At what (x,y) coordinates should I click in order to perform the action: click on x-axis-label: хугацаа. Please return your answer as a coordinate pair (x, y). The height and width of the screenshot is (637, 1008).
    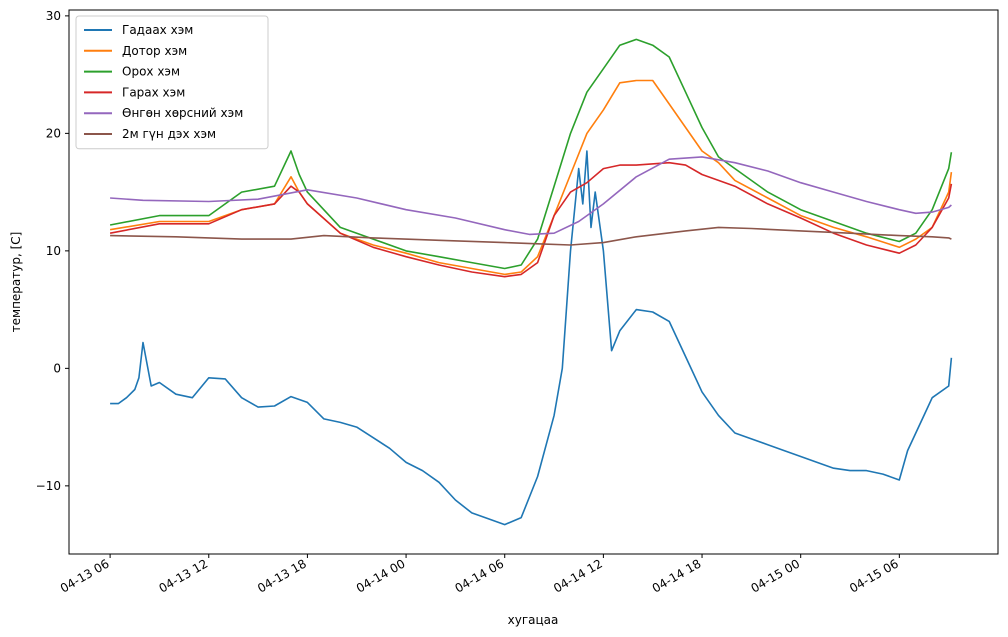
    Looking at the image, I should click on (533, 620).